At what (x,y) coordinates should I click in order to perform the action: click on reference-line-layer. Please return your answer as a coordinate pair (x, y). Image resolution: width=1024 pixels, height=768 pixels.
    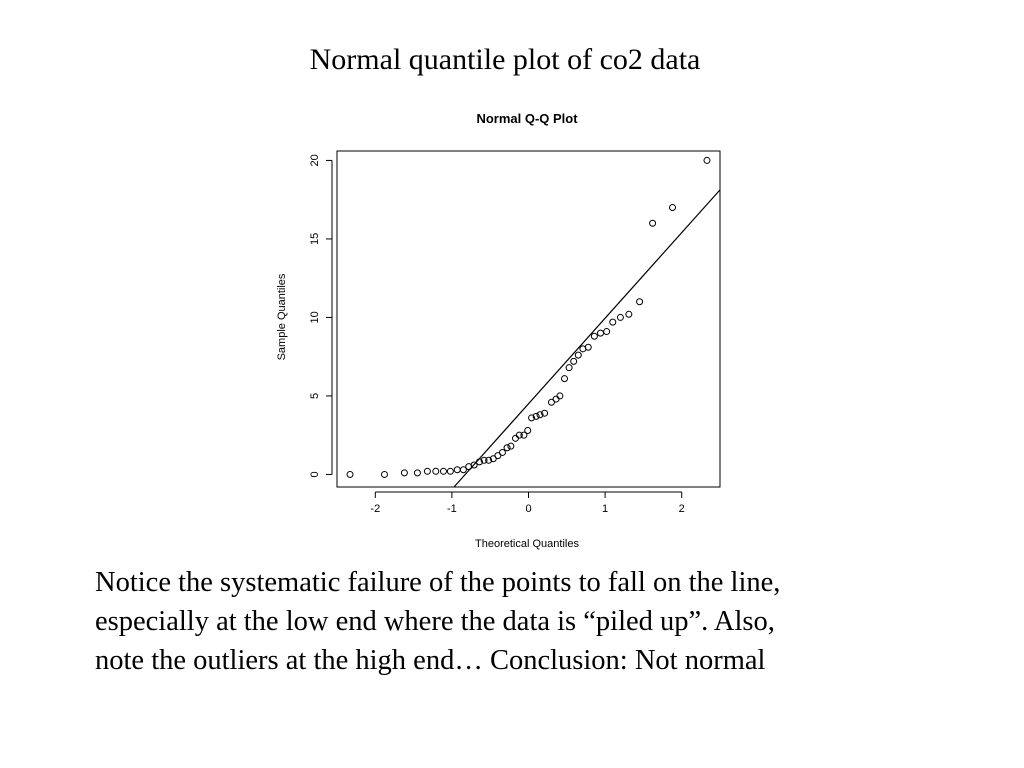
    Looking at the image, I should click on (587, 338).